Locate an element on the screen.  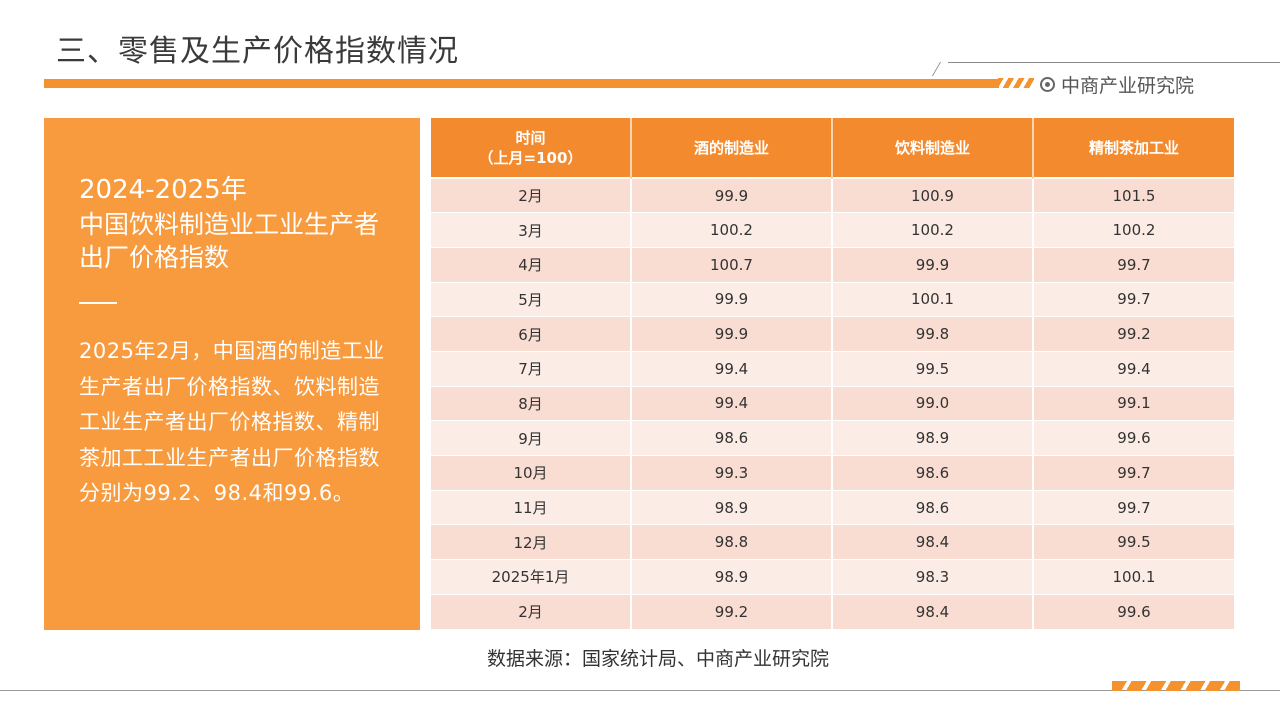
panel-heading: 中国饮料制造业工业生产者出厂价格指数 is located at coordinates (229, 241).